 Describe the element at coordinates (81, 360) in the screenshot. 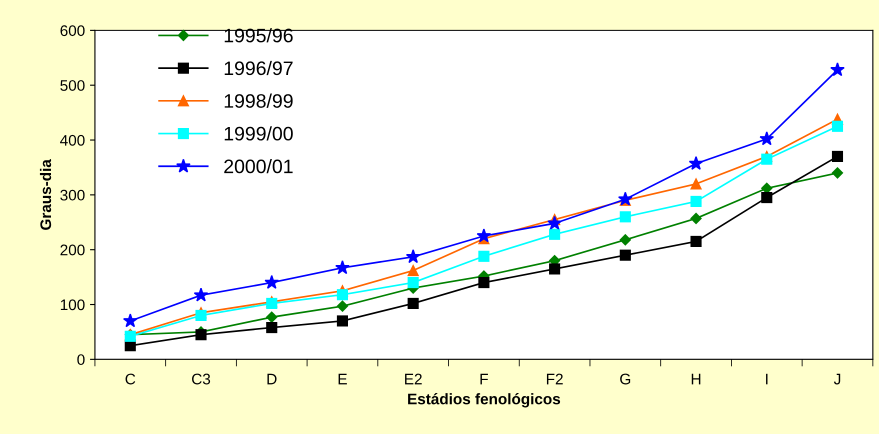

I see `y-tick-label: 0` at that location.